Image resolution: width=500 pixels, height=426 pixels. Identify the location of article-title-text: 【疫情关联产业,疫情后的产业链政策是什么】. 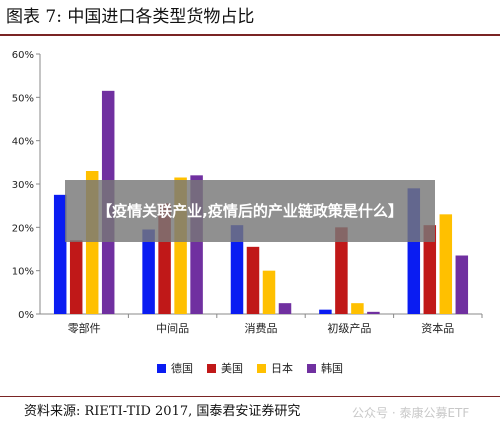
(250, 211).